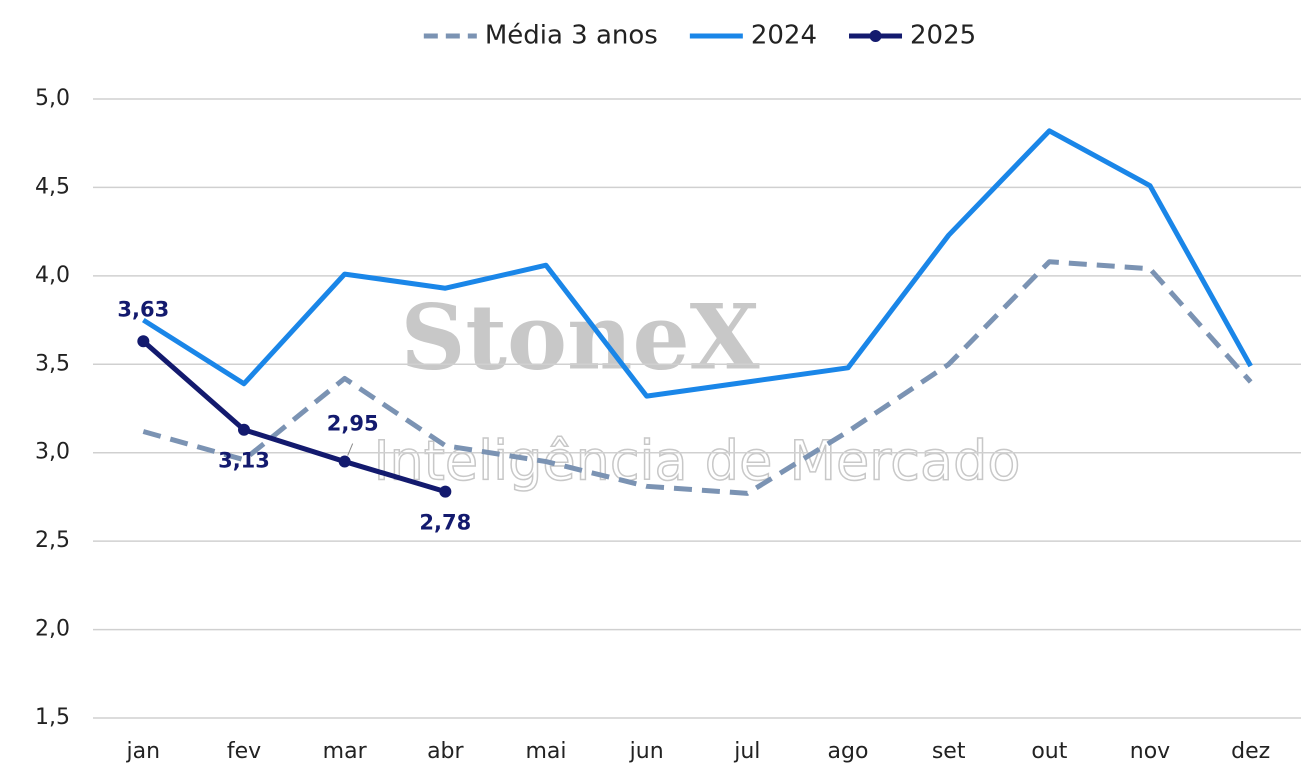  What do you see at coordinates (52, 717) in the screenshot?
I see `y-tick-label: 1,5` at bounding box center [52, 717].